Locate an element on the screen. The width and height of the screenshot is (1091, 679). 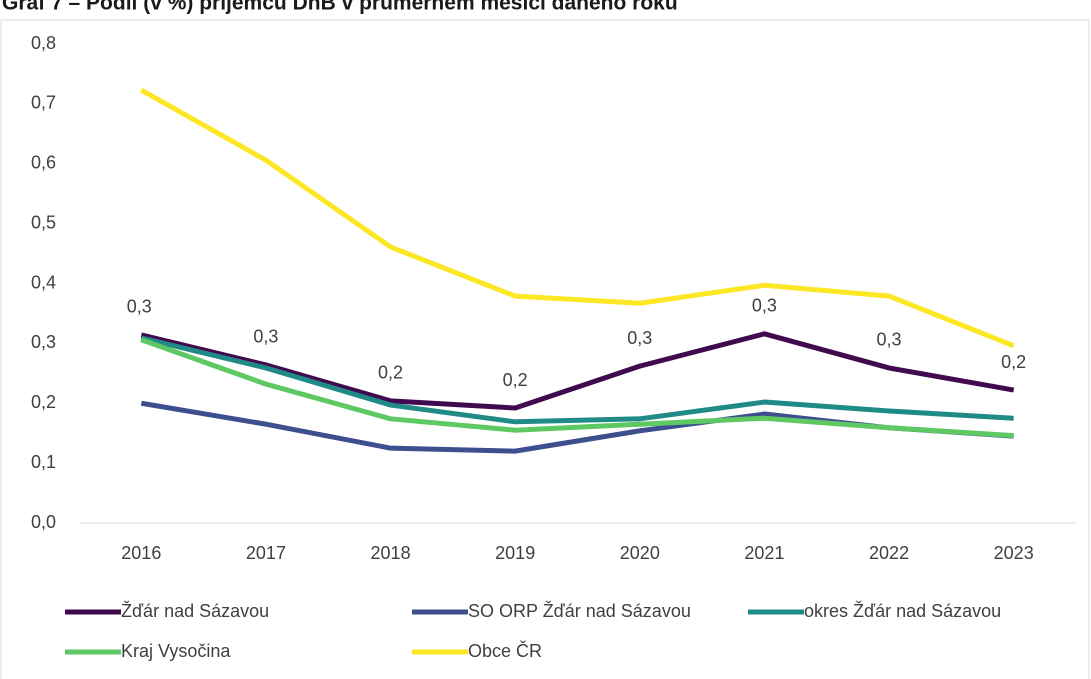
legend-label: okres Žďár nad Sázavou is located at coordinates (902, 611).